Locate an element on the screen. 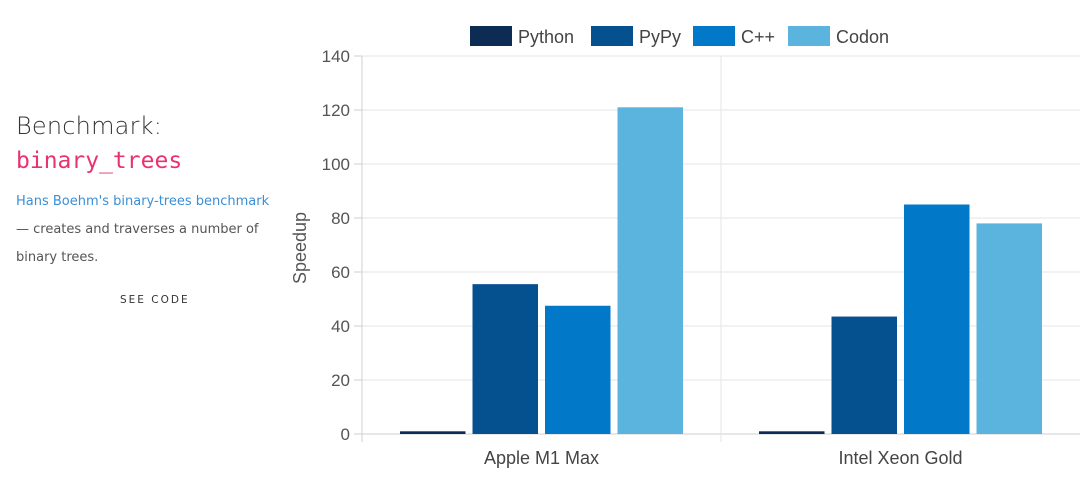 This screenshot has height=485, width=1080. x-category-label: Intel Xeon Gold is located at coordinates (900, 458).